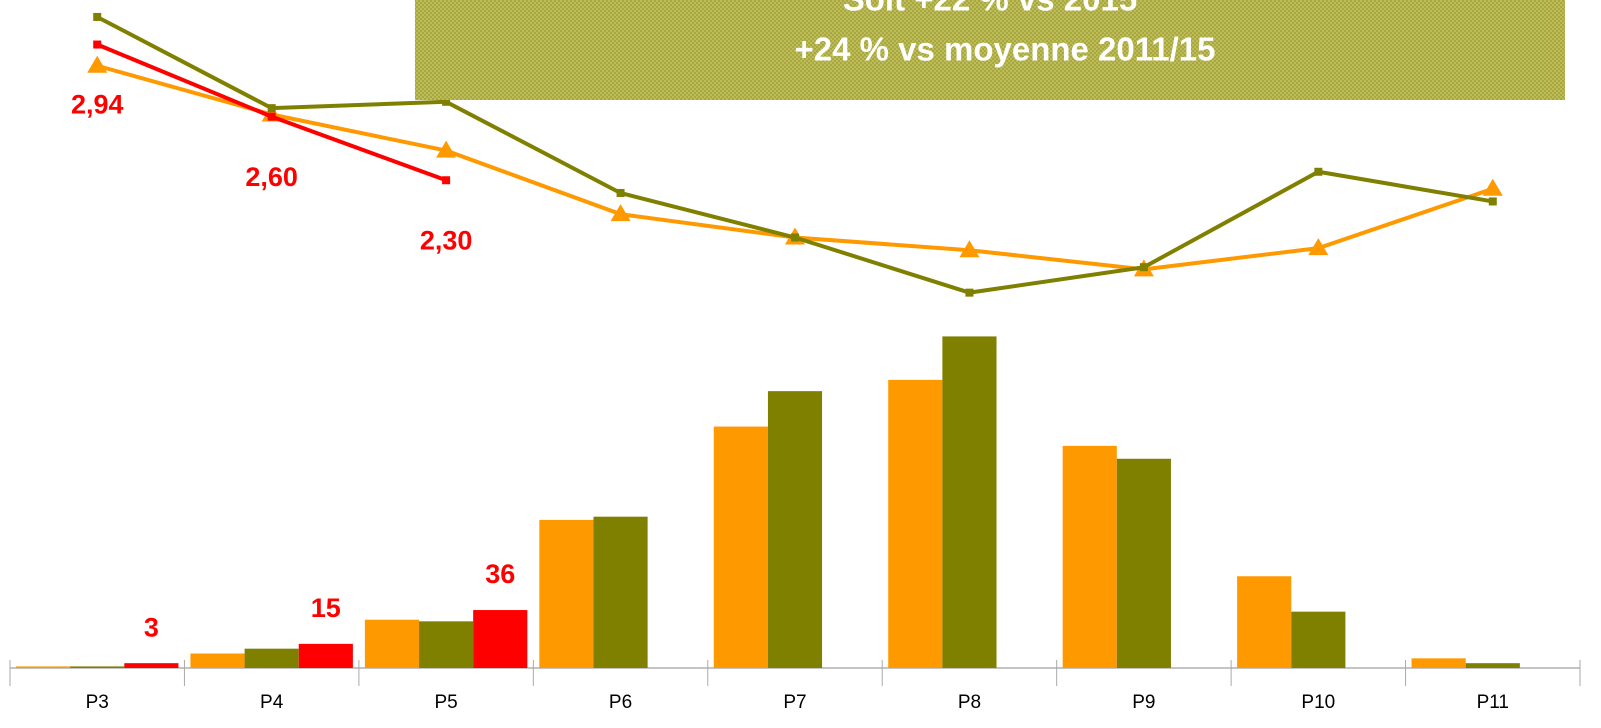  I want to click on line-label: 2,60, so click(271, 177).